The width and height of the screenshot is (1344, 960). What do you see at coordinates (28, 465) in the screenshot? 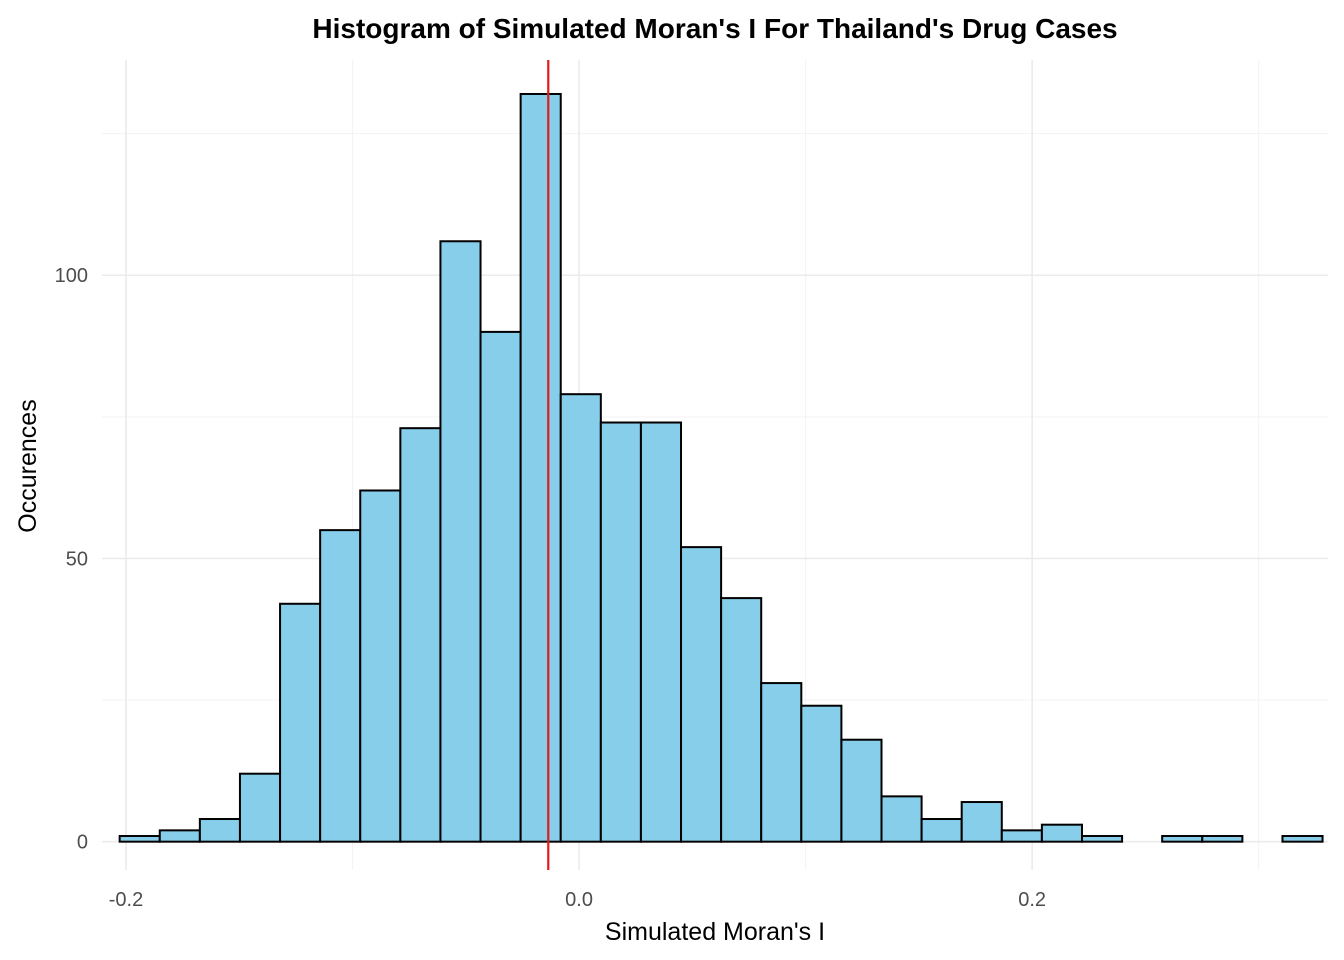
I see `y-axis-label: Occurences` at bounding box center [28, 465].